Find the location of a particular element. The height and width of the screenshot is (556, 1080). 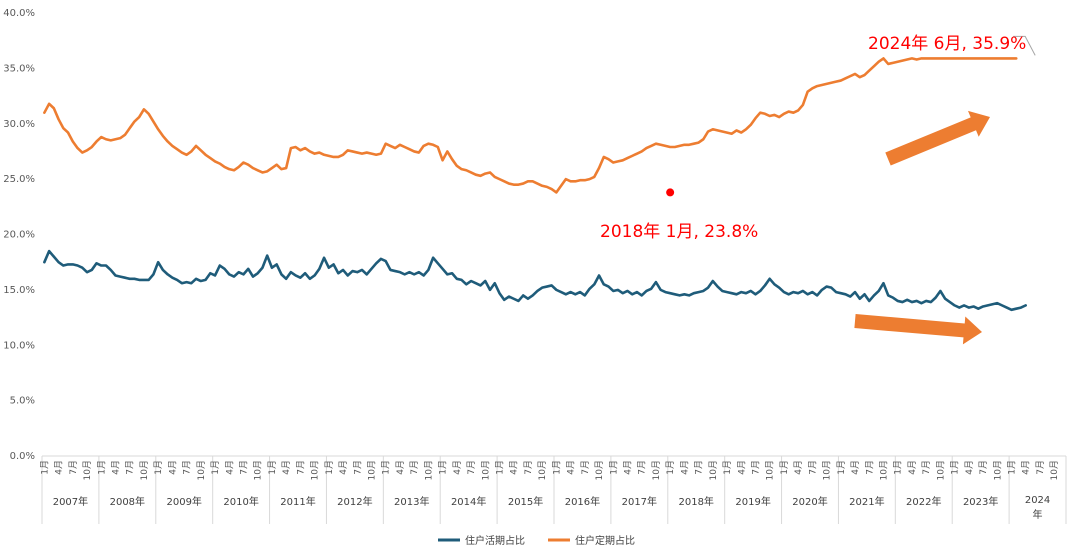

y-tick-label: 40.0% is located at coordinates (19, 13).